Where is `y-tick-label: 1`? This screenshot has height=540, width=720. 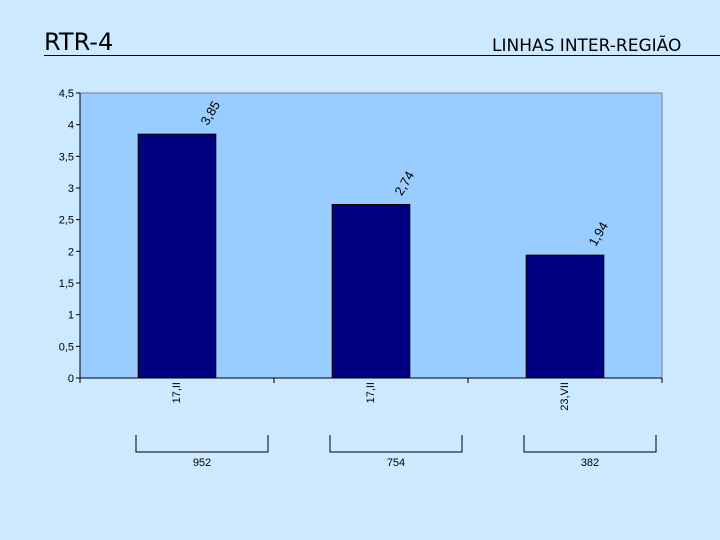 y-tick-label: 1 is located at coordinates (71, 316).